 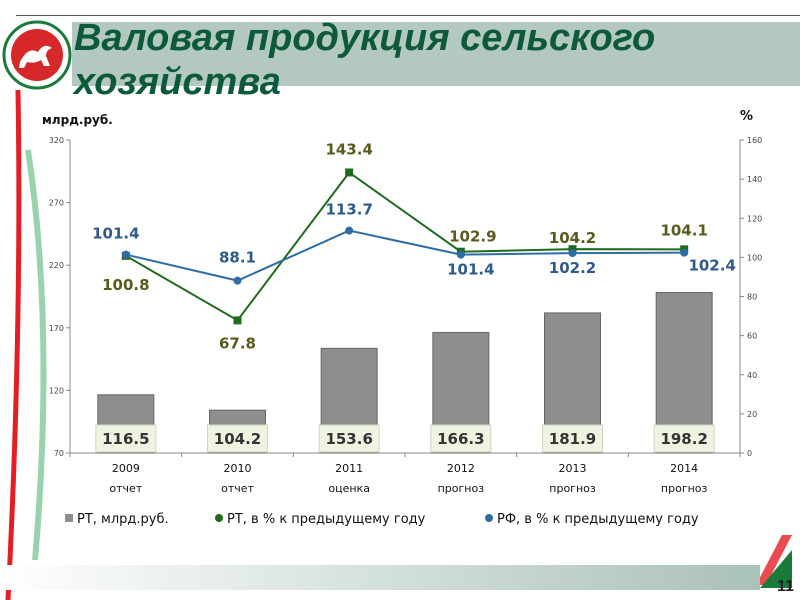 I want to click on line-data-label: 102.9, so click(x=472, y=237).